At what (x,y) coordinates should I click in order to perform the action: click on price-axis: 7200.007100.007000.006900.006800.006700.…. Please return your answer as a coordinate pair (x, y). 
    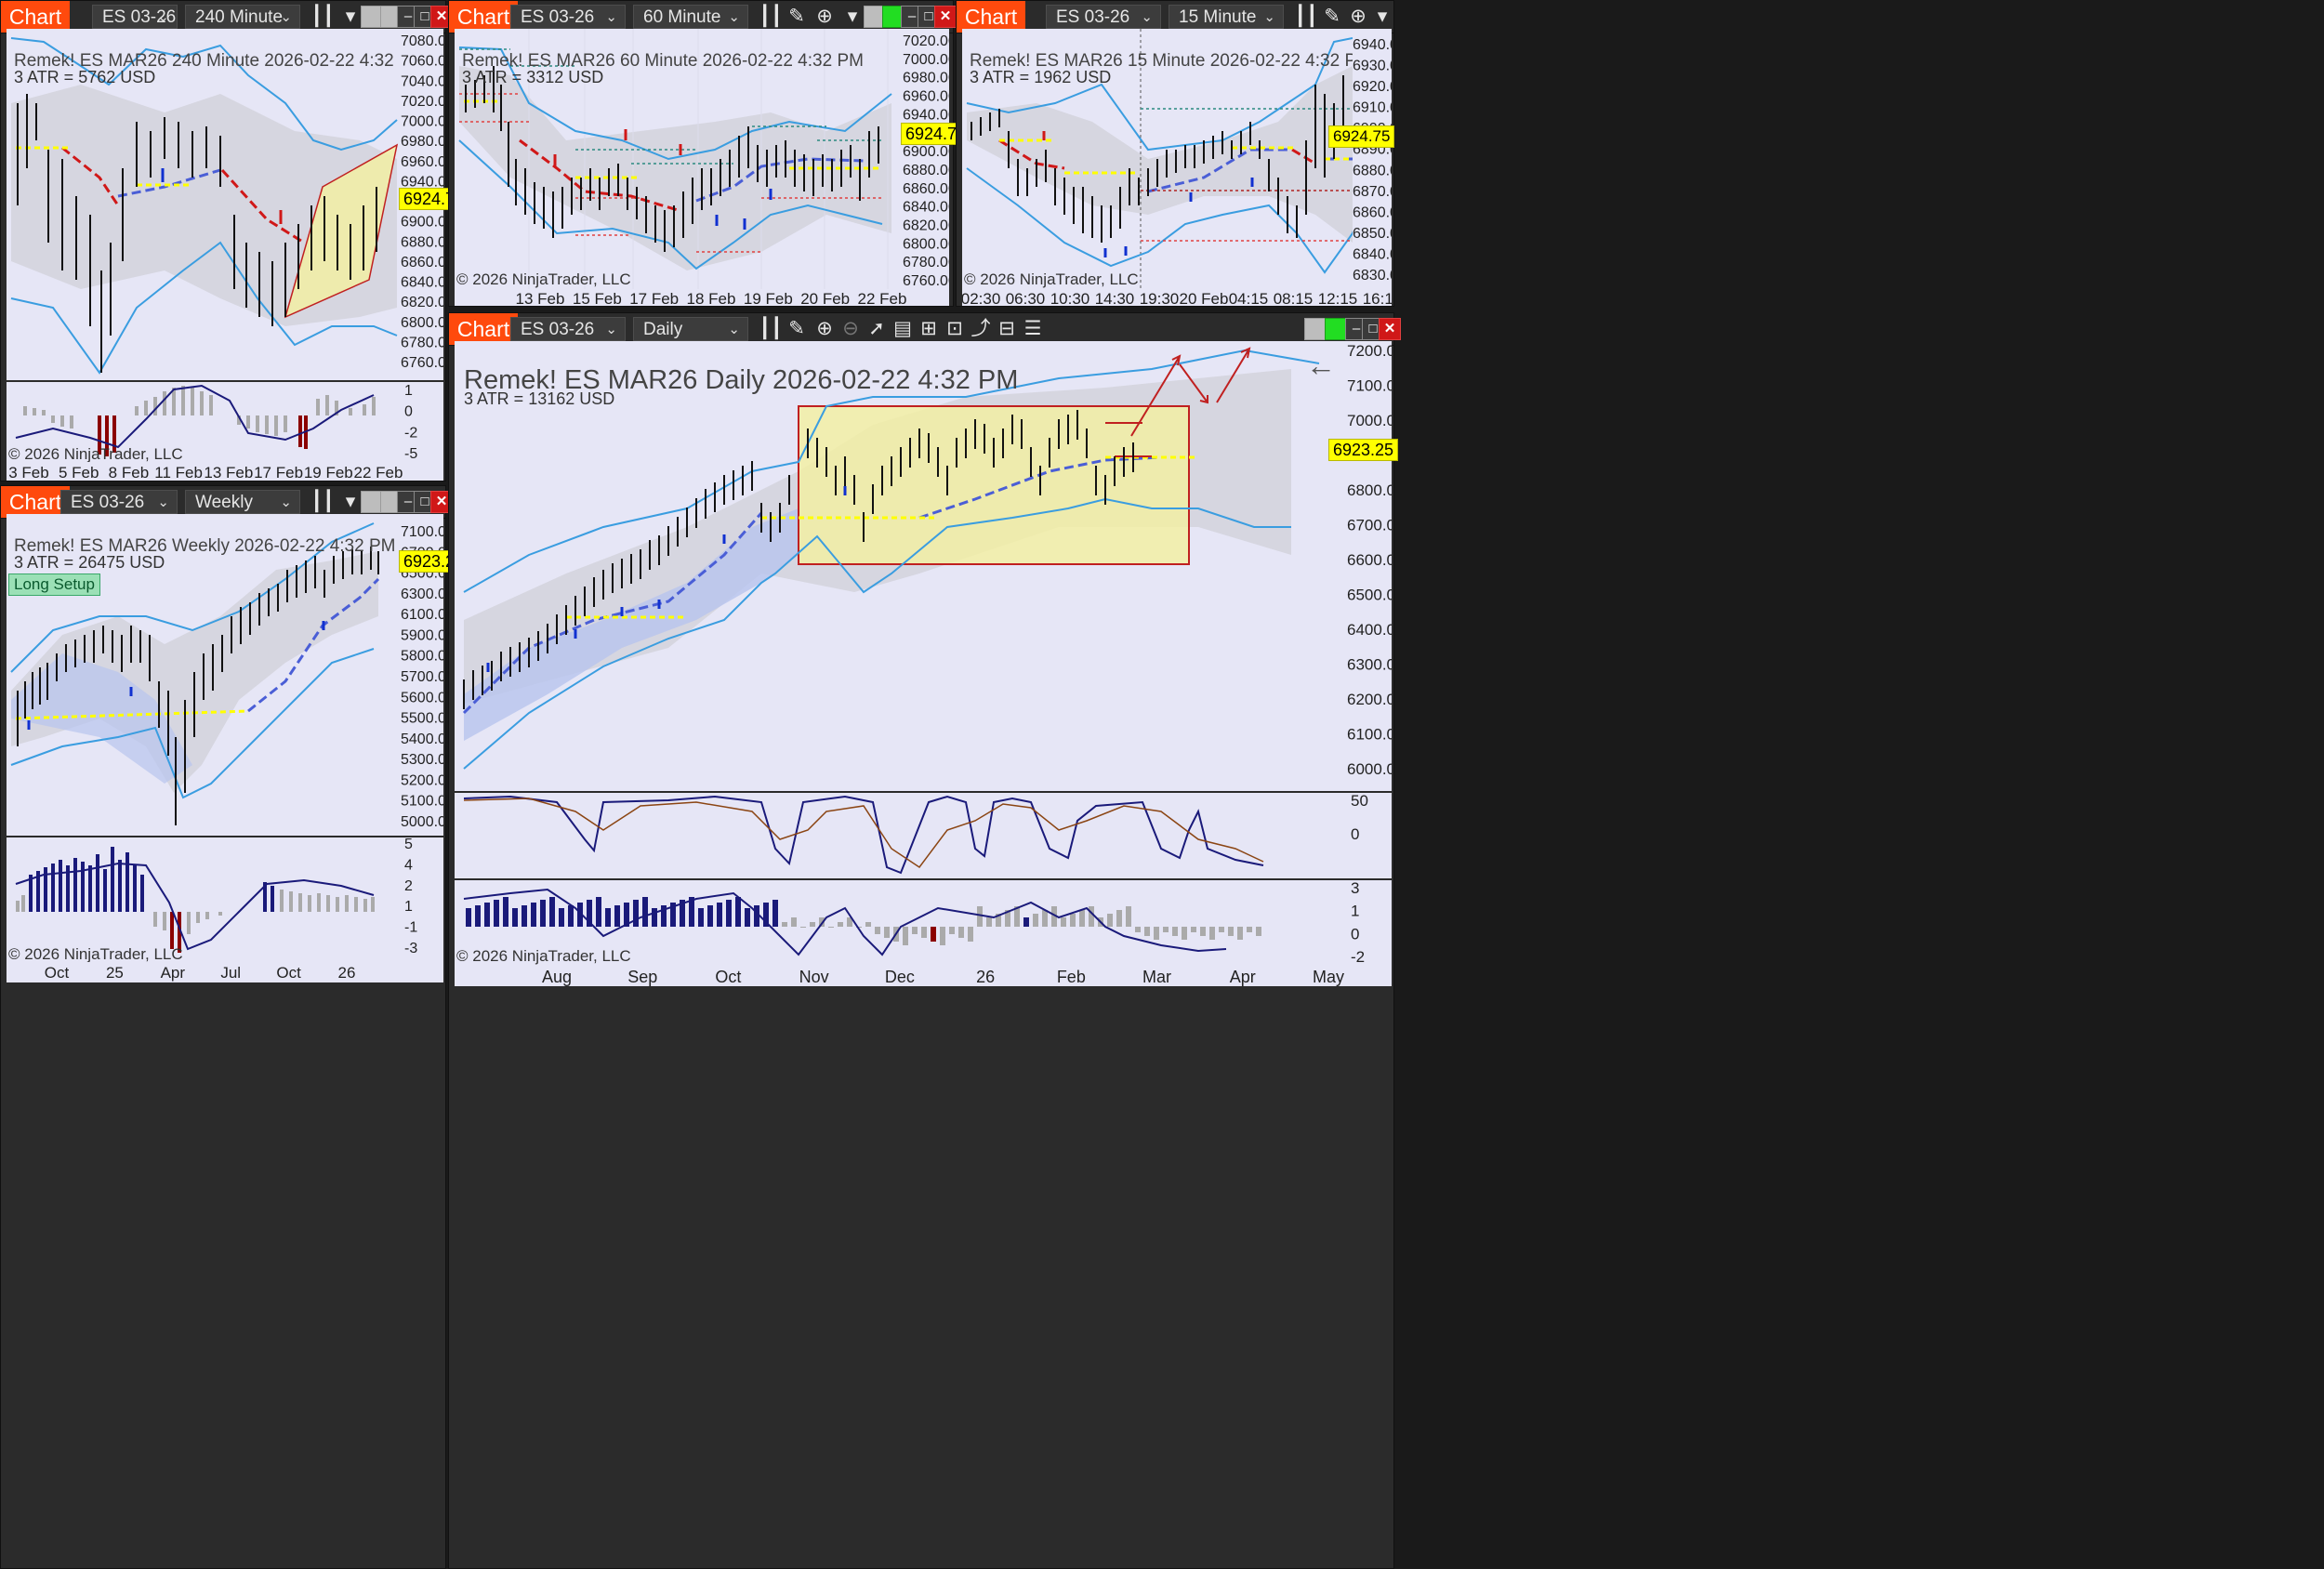
    Looking at the image, I should click on (1368, 566).